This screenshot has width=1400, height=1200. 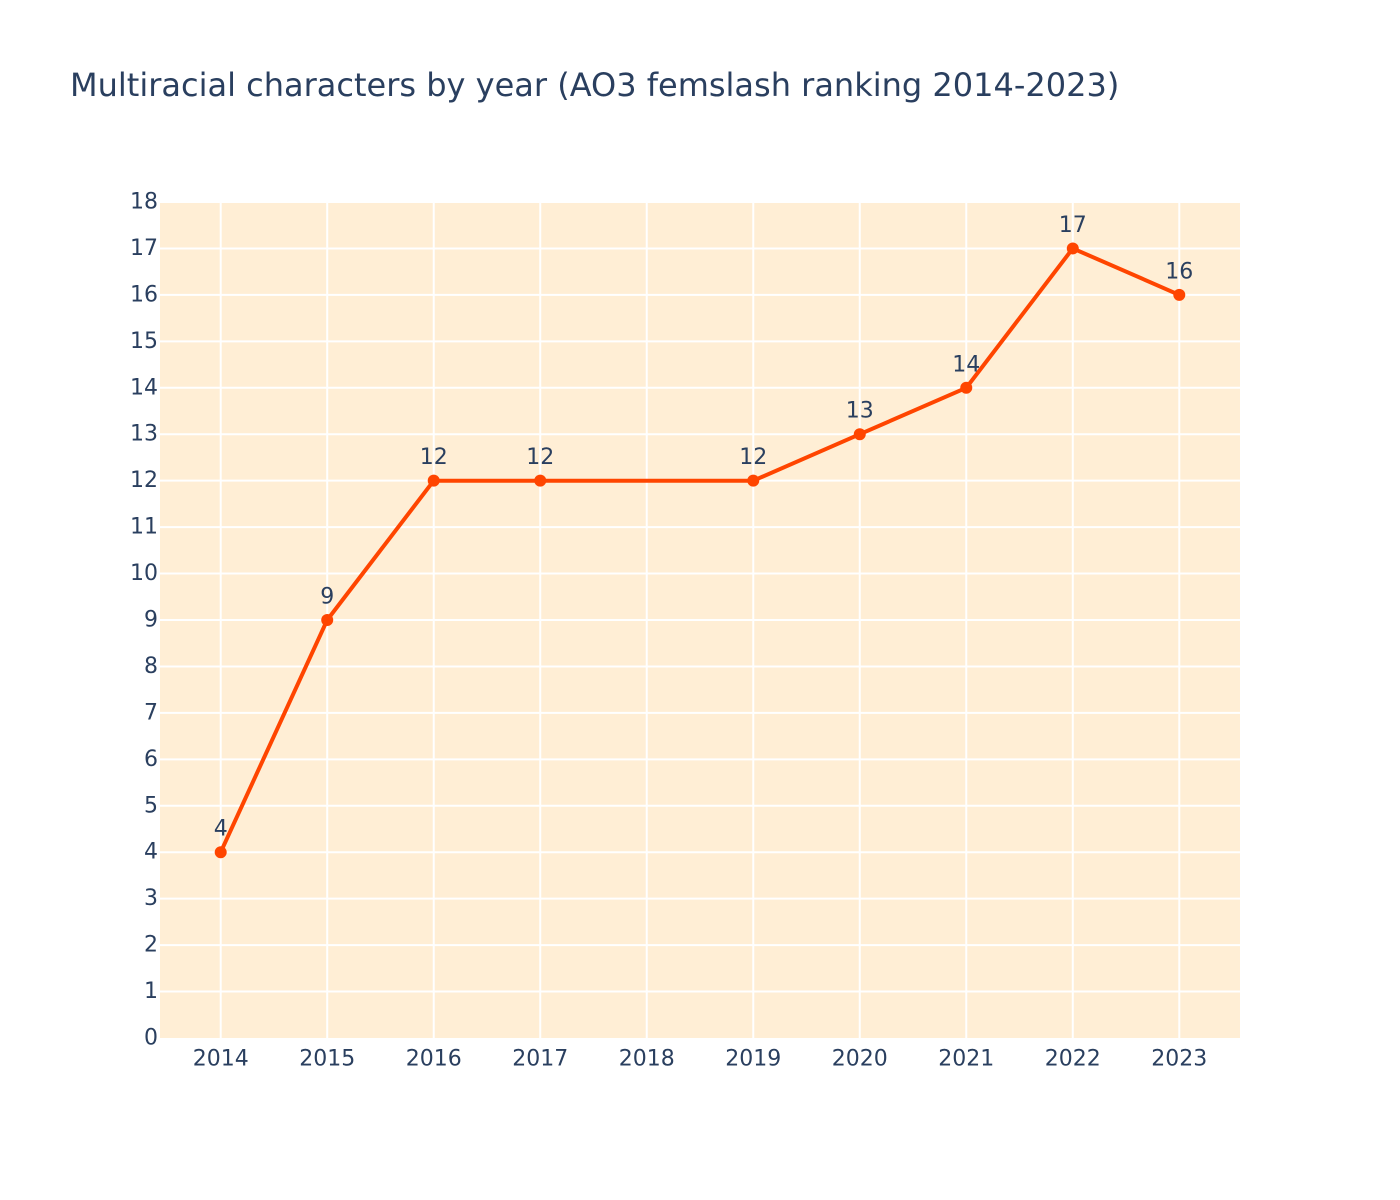 What do you see at coordinates (1179, 1059) in the screenshot?
I see `x-tick-label: 2023` at bounding box center [1179, 1059].